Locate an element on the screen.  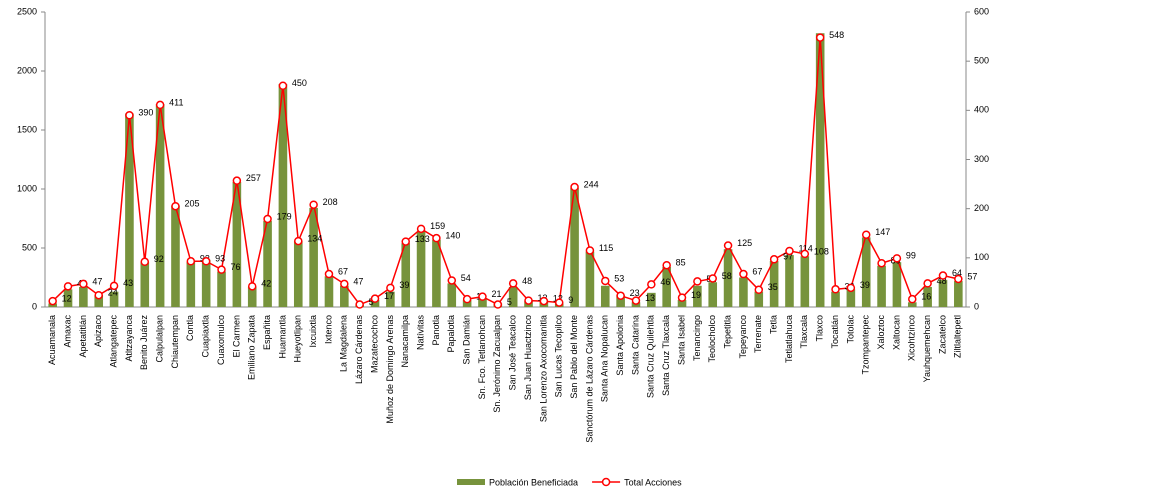
x-tick-label: Xaloztoc is located at coordinates (881, 332).